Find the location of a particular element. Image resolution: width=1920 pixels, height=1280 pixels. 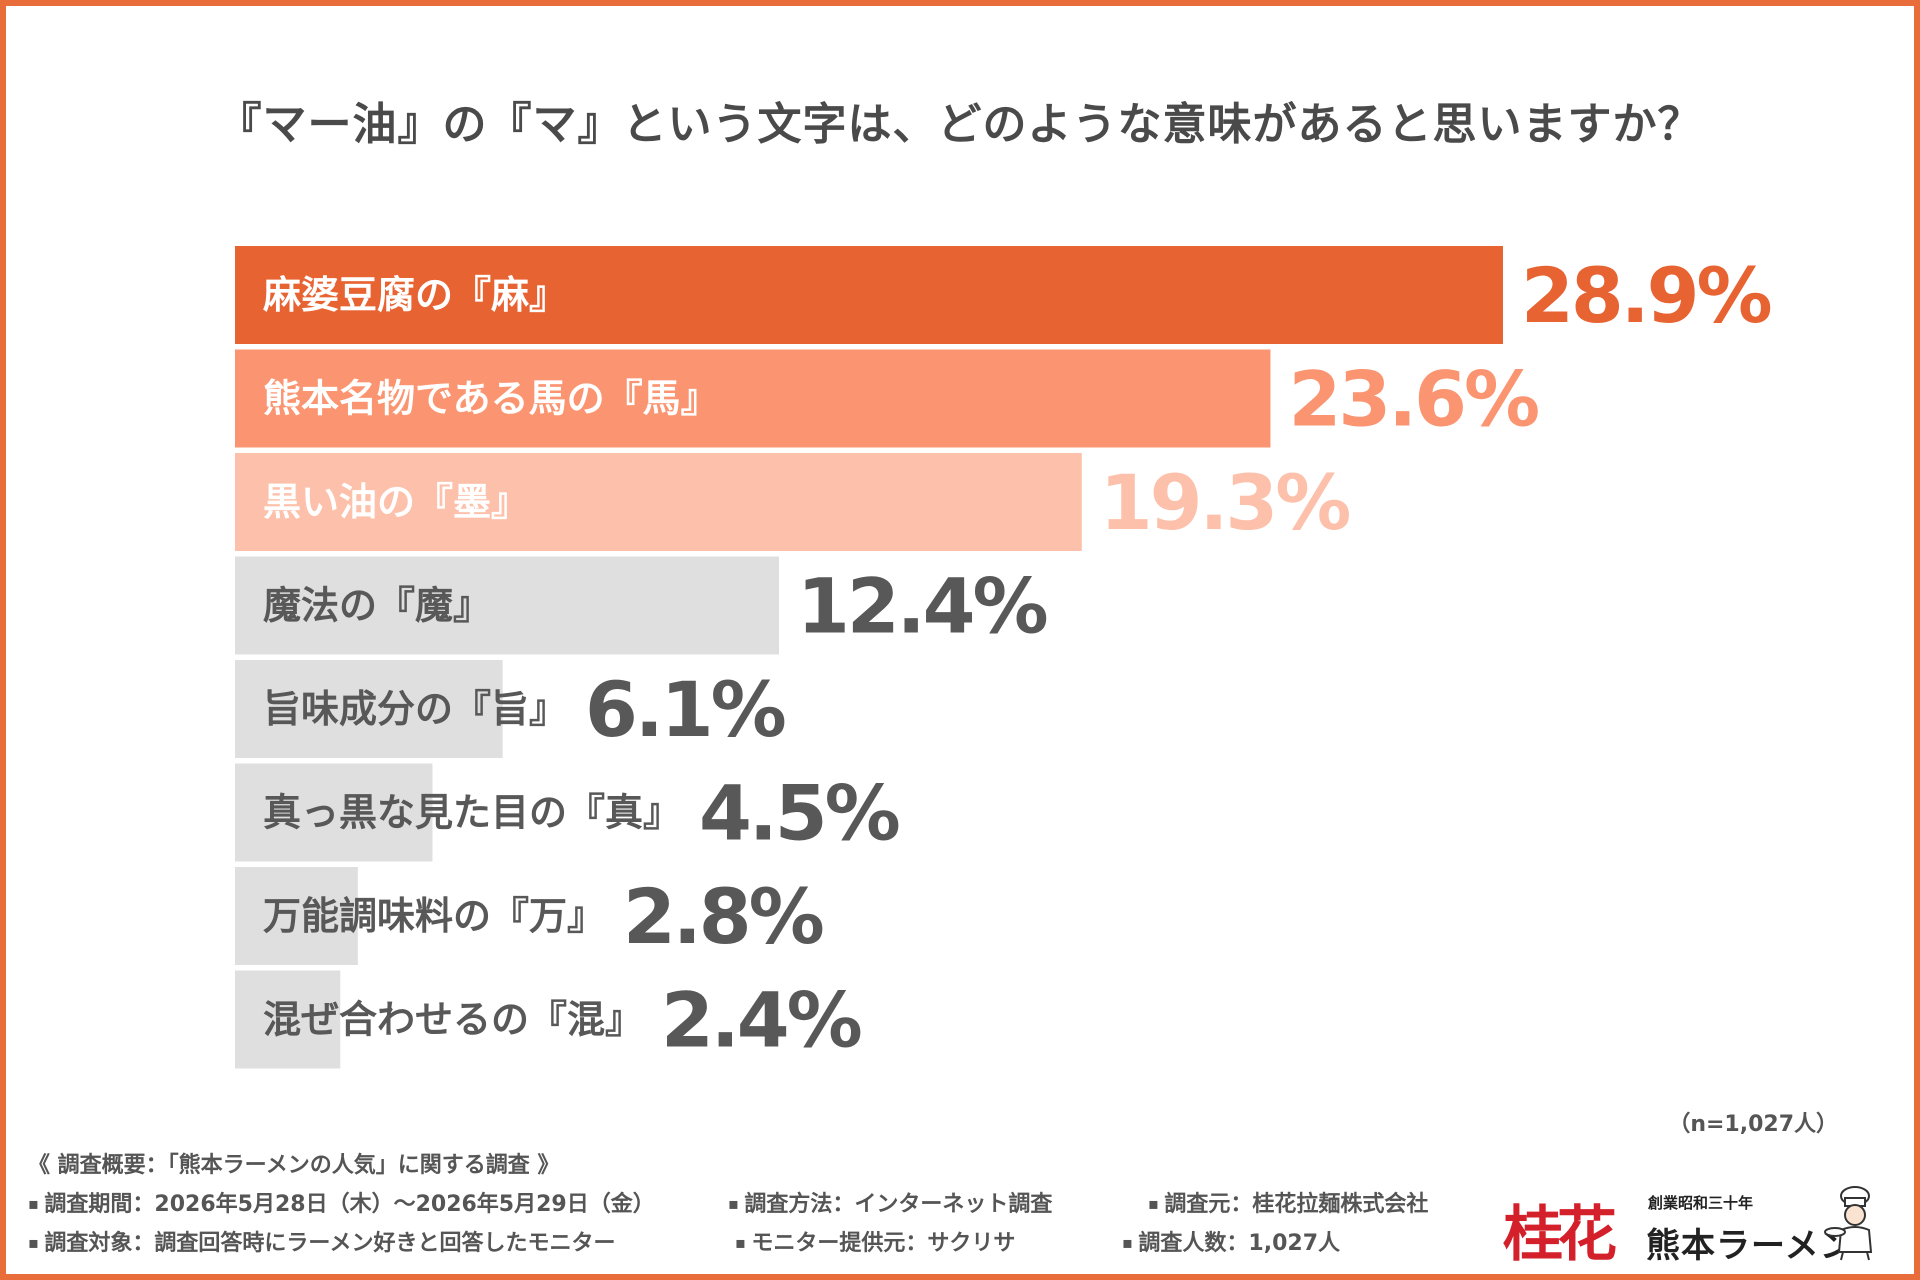

bar-label-4: 魔法の『魔』 is located at coordinates (377, 606).